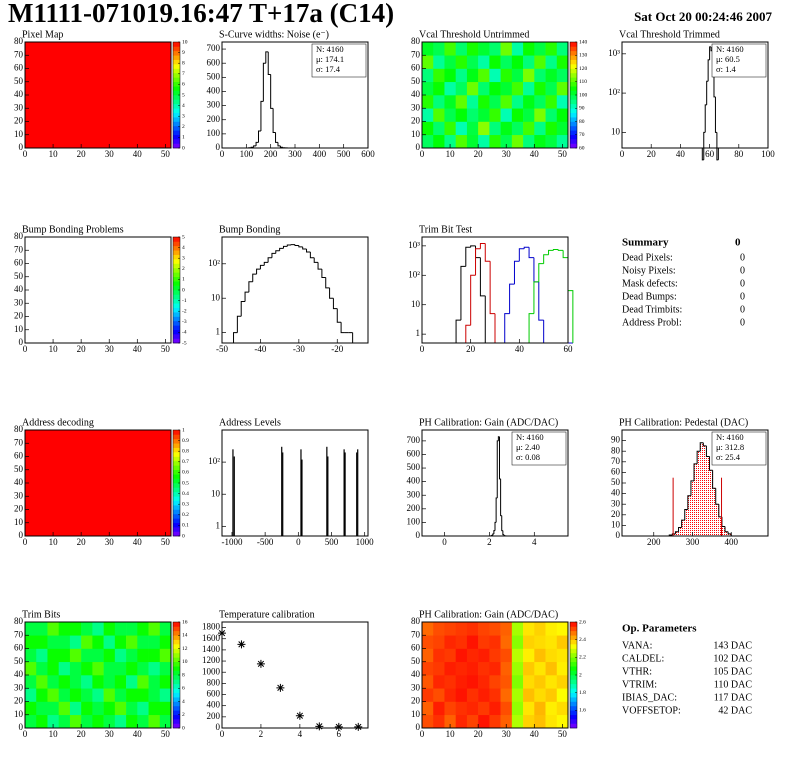 The height and width of the screenshot is (772, 796). What do you see at coordinates (183, 715) in the screenshot?
I see `z-tick-label: 2` at bounding box center [183, 715].